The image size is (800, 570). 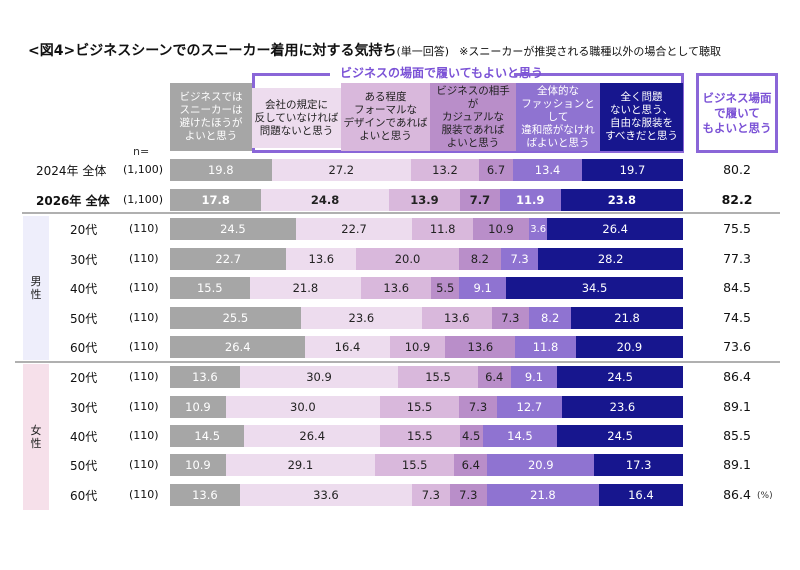 What do you see at coordinates (385, 117) in the screenshot?
I see `series-header-3: ある程度 フォーマルな デザインであれば よいと思う` at bounding box center [385, 117].